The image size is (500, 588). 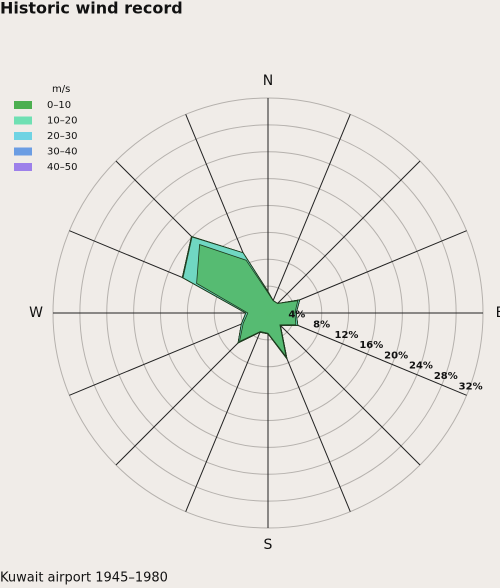 What do you see at coordinates (347, 335) in the screenshot?
I see `r-tick-label: 12%` at bounding box center [347, 335].